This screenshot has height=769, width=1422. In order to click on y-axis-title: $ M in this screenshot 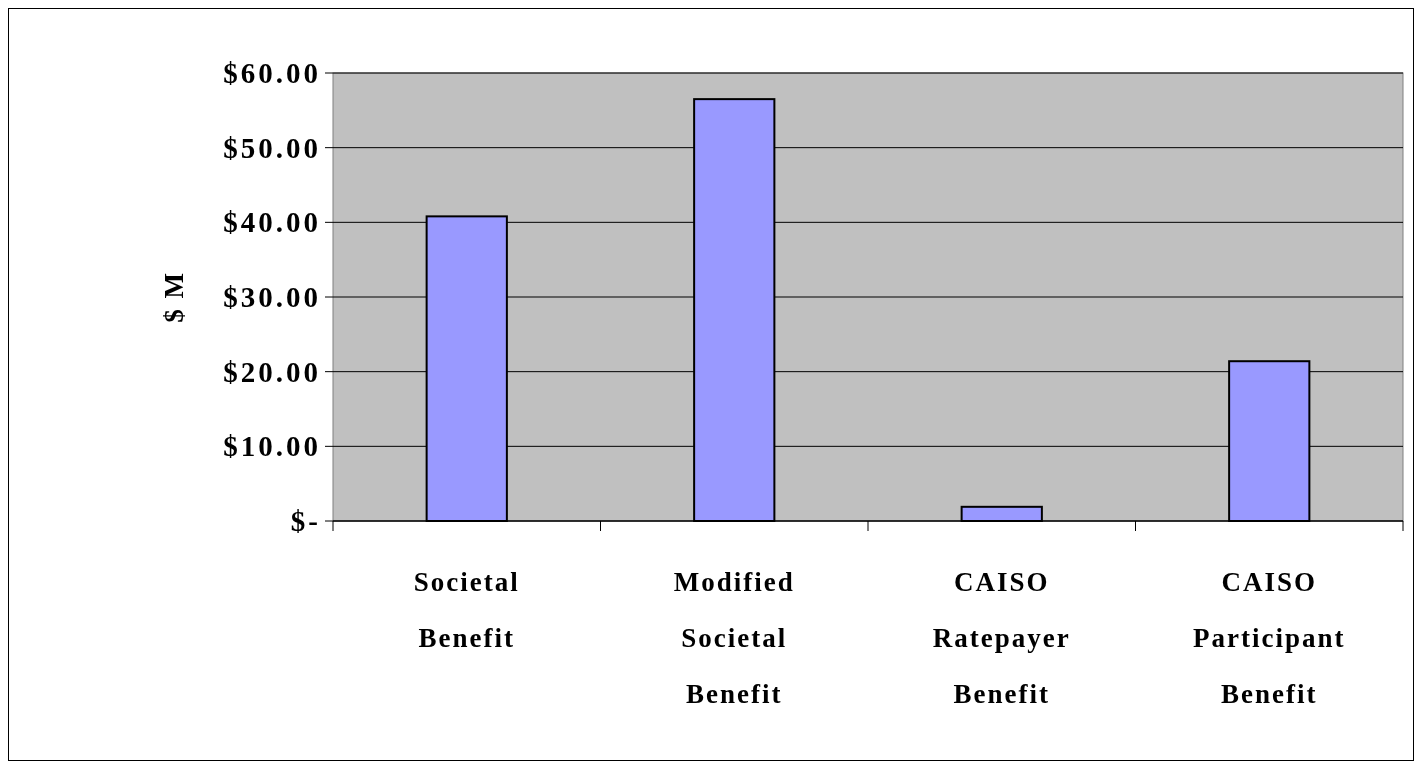, I will do `click(174, 297)`.